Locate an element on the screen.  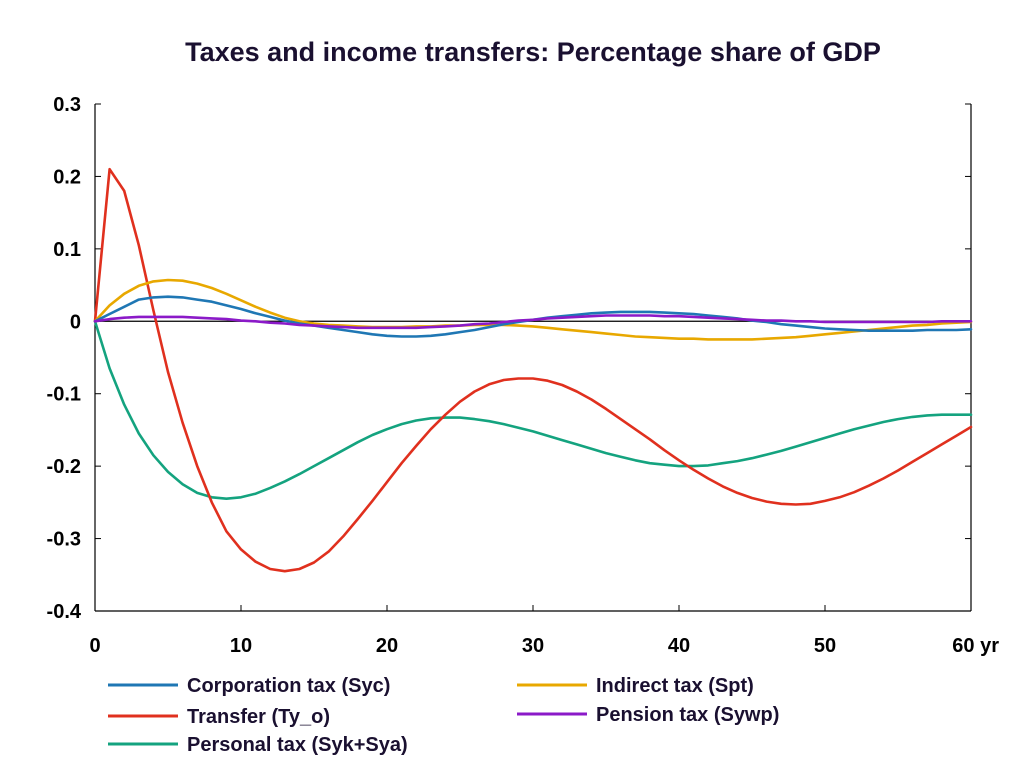
y-tick-label: 0.3 is located at coordinates (67, 105).